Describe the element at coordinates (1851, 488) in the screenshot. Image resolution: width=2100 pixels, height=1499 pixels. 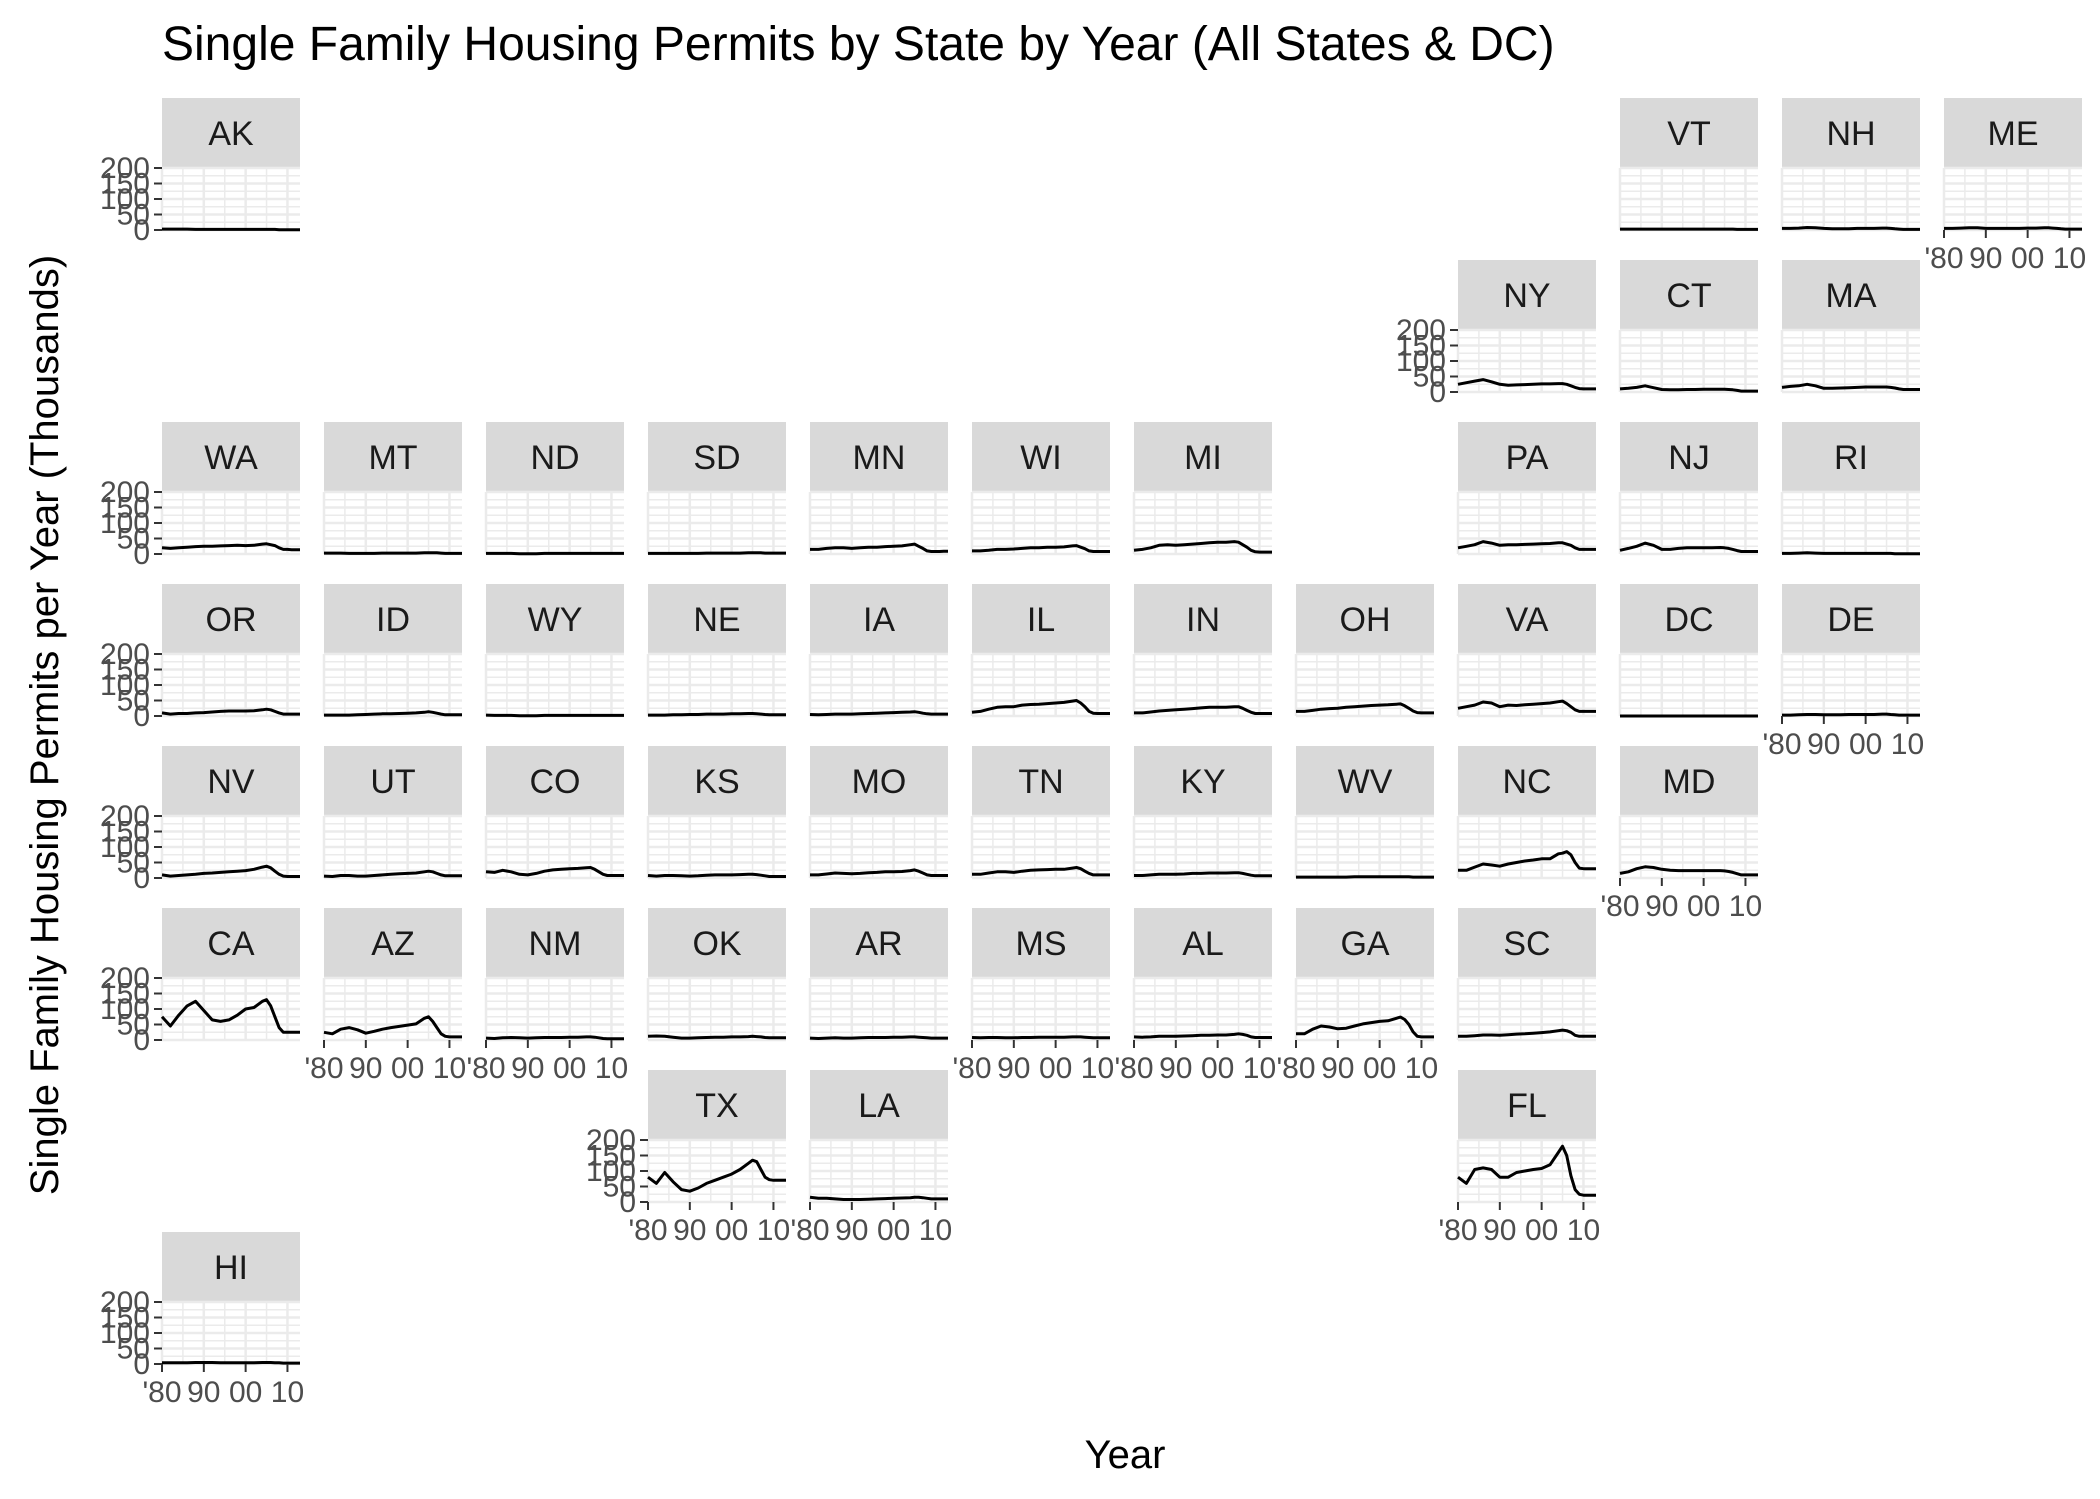
I see `panel-ri: RI` at that location.